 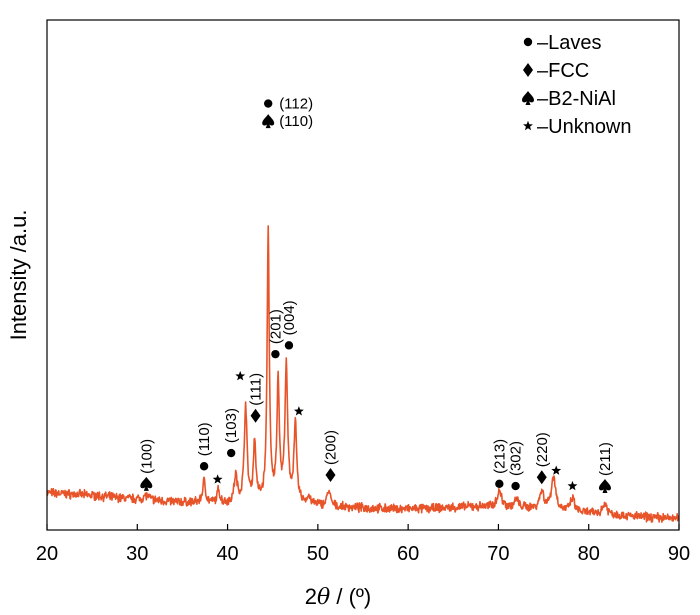 What do you see at coordinates (516, 458) in the screenshot?
I see `peak-label: (302)` at bounding box center [516, 458].